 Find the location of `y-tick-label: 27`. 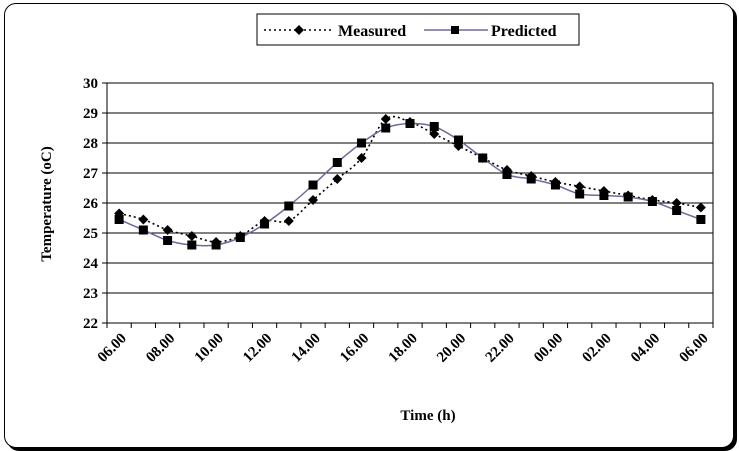

y-tick-label: 27 is located at coordinates (91, 174).